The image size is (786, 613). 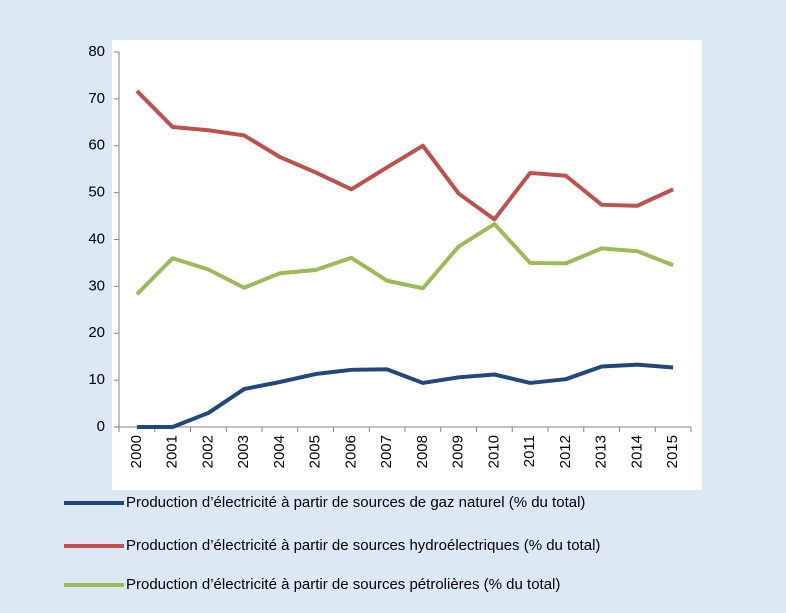 What do you see at coordinates (96, 192) in the screenshot?
I see `y-tick-label: 50` at bounding box center [96, 192].